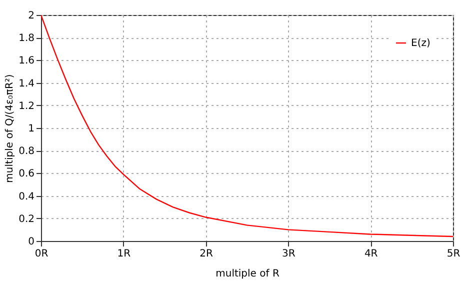 This screenshot has width=474, height=284. Describe the element at coordinates (371, 254) in the screenshot. I see `x-tick-label: 4R` at that location.